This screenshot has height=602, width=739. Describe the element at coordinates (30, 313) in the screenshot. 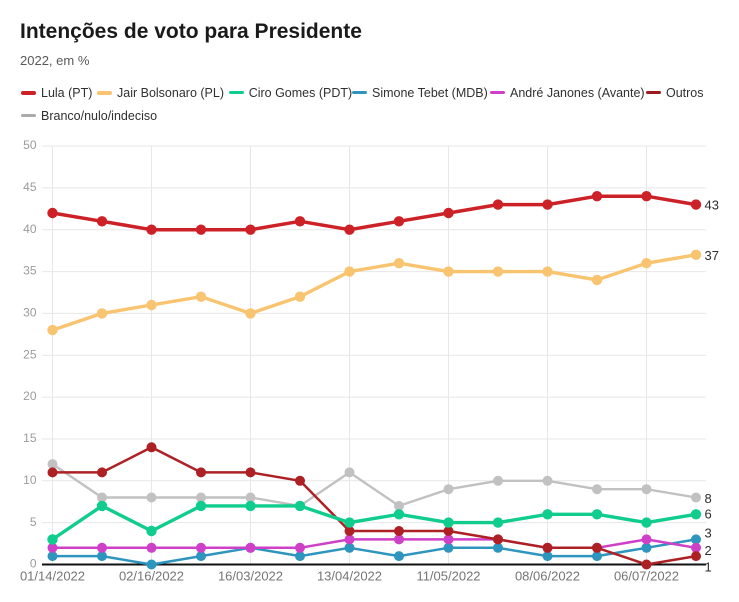

I see `svg-text: 30` at that location.